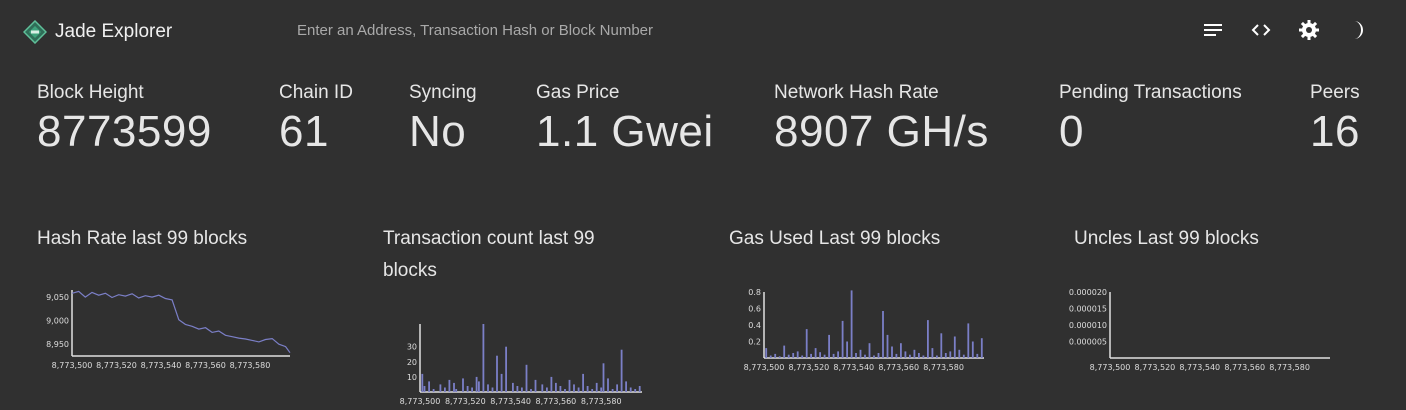 This screenshot has height=410, width=1406. Describe the element at coordinates (1088, 342) in the screenshot. I see `y-tick-label: 0.000005` at that location.